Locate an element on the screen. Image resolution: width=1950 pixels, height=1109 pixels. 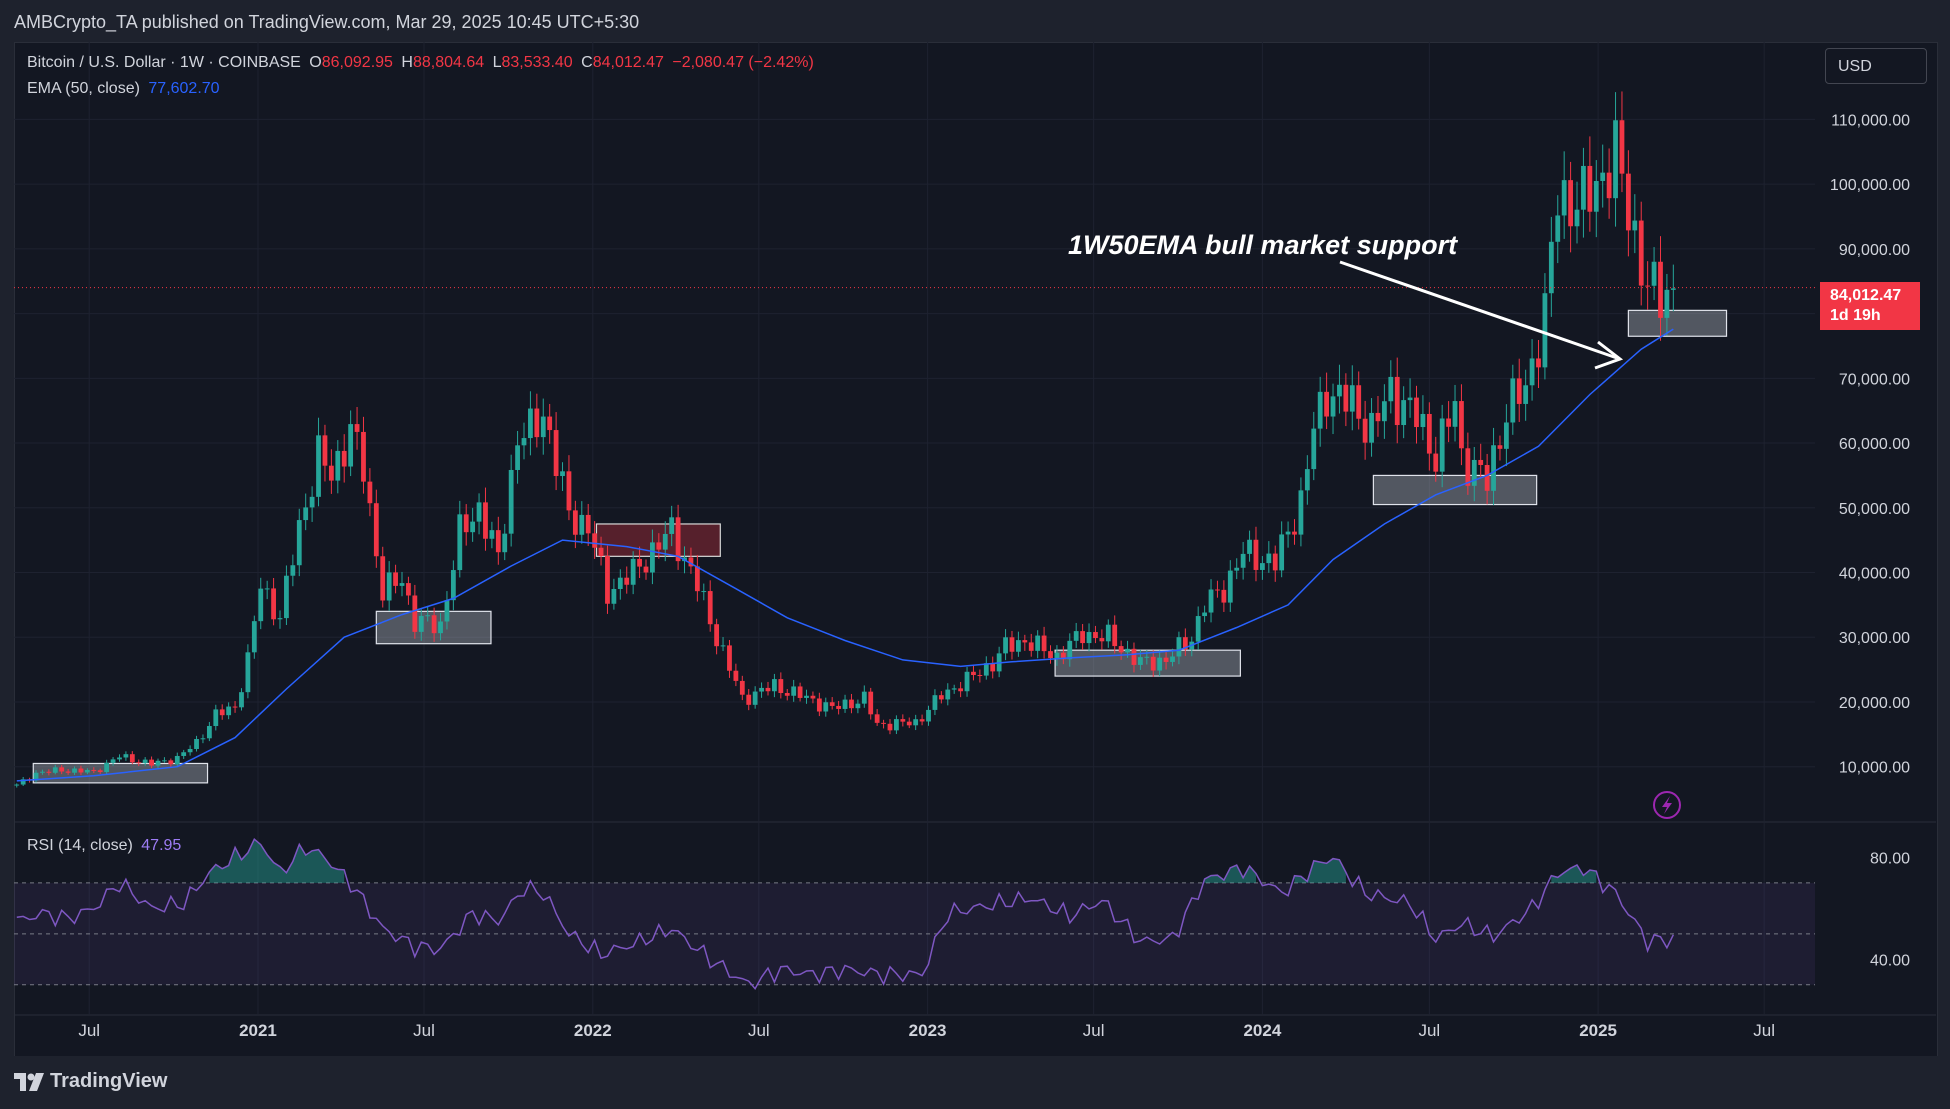
rsi-overbought-fill is located at coordinates (1574, 874).